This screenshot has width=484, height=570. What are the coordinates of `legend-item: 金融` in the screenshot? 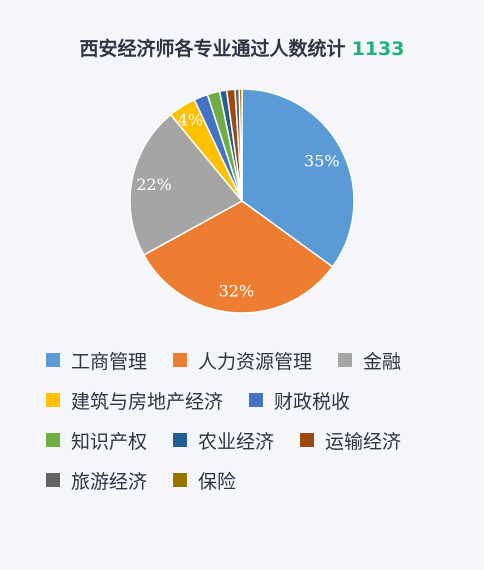 It's located at (369, 360).